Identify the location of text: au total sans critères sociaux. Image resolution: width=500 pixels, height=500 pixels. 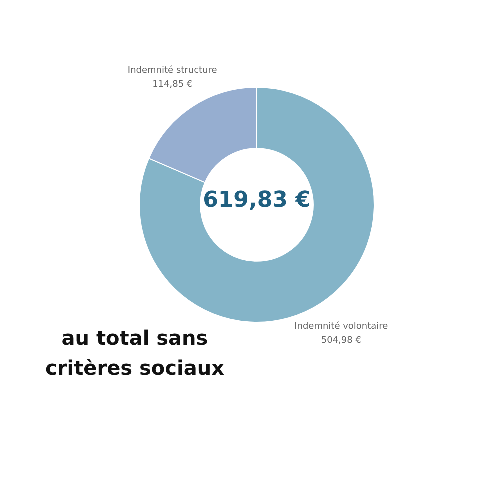
(135, 353).